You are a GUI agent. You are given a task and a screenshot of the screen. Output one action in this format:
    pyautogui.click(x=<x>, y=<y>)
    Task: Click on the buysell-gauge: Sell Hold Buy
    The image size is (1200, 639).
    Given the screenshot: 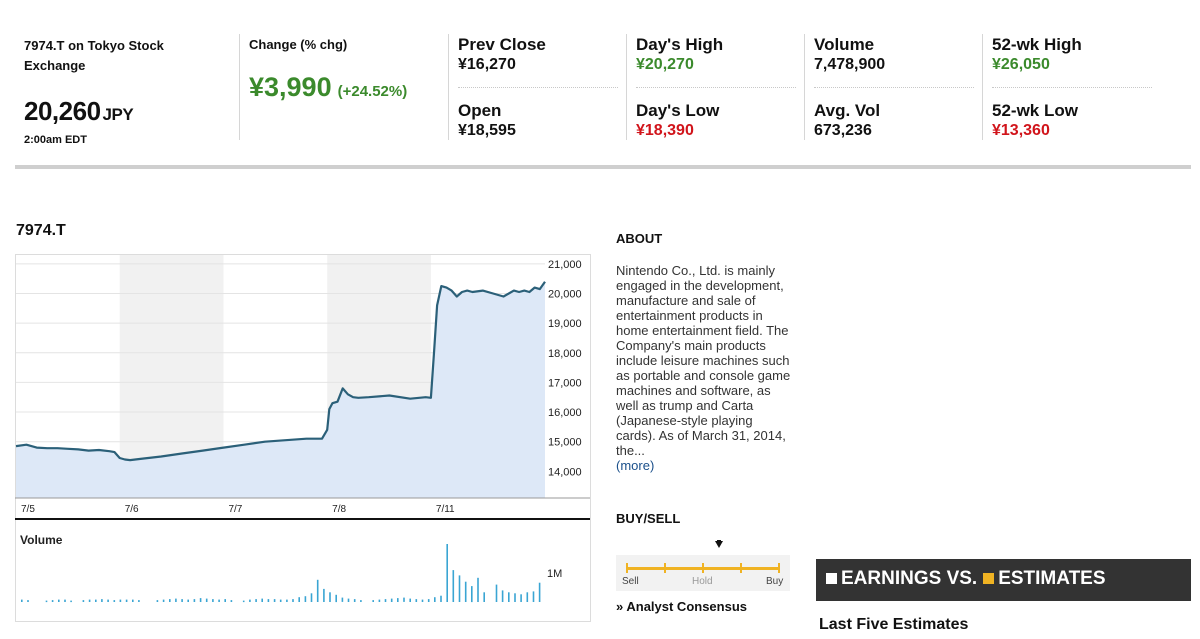 What is the action you would take?
    pyautogui.click(x=703, y=573)
    